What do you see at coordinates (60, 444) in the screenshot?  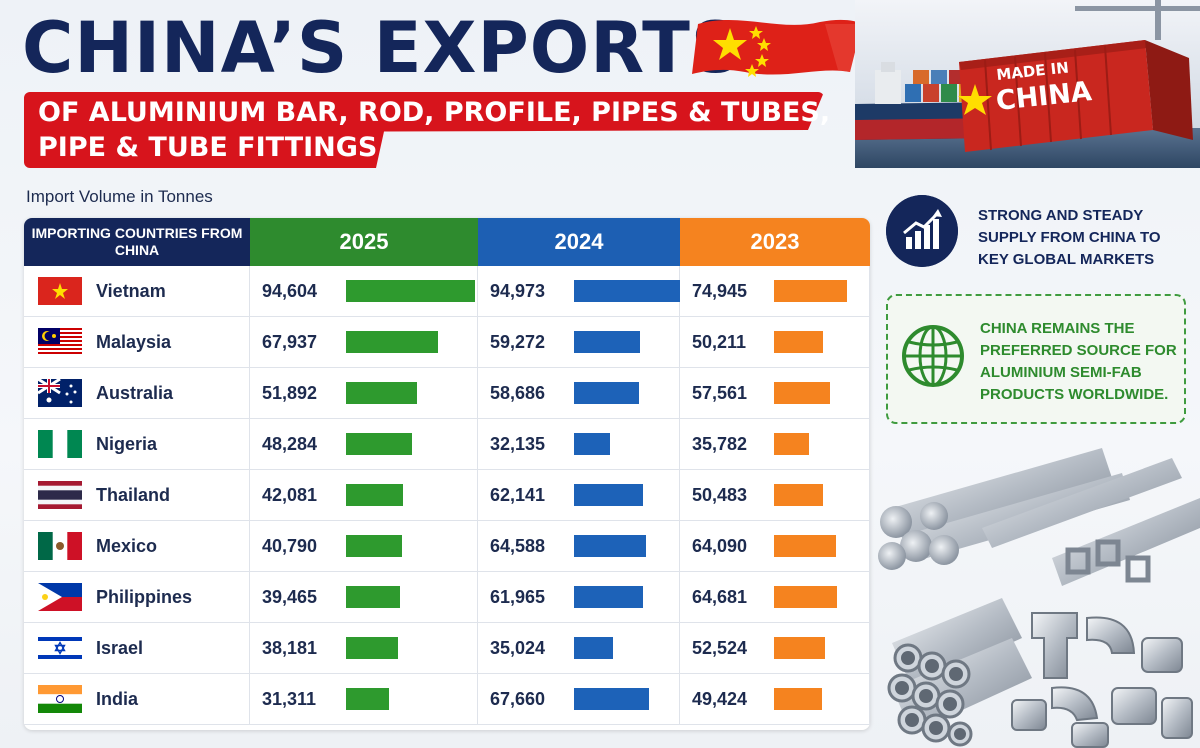 I see `flag-nigeria-icon` at bounding box center [60, 444].